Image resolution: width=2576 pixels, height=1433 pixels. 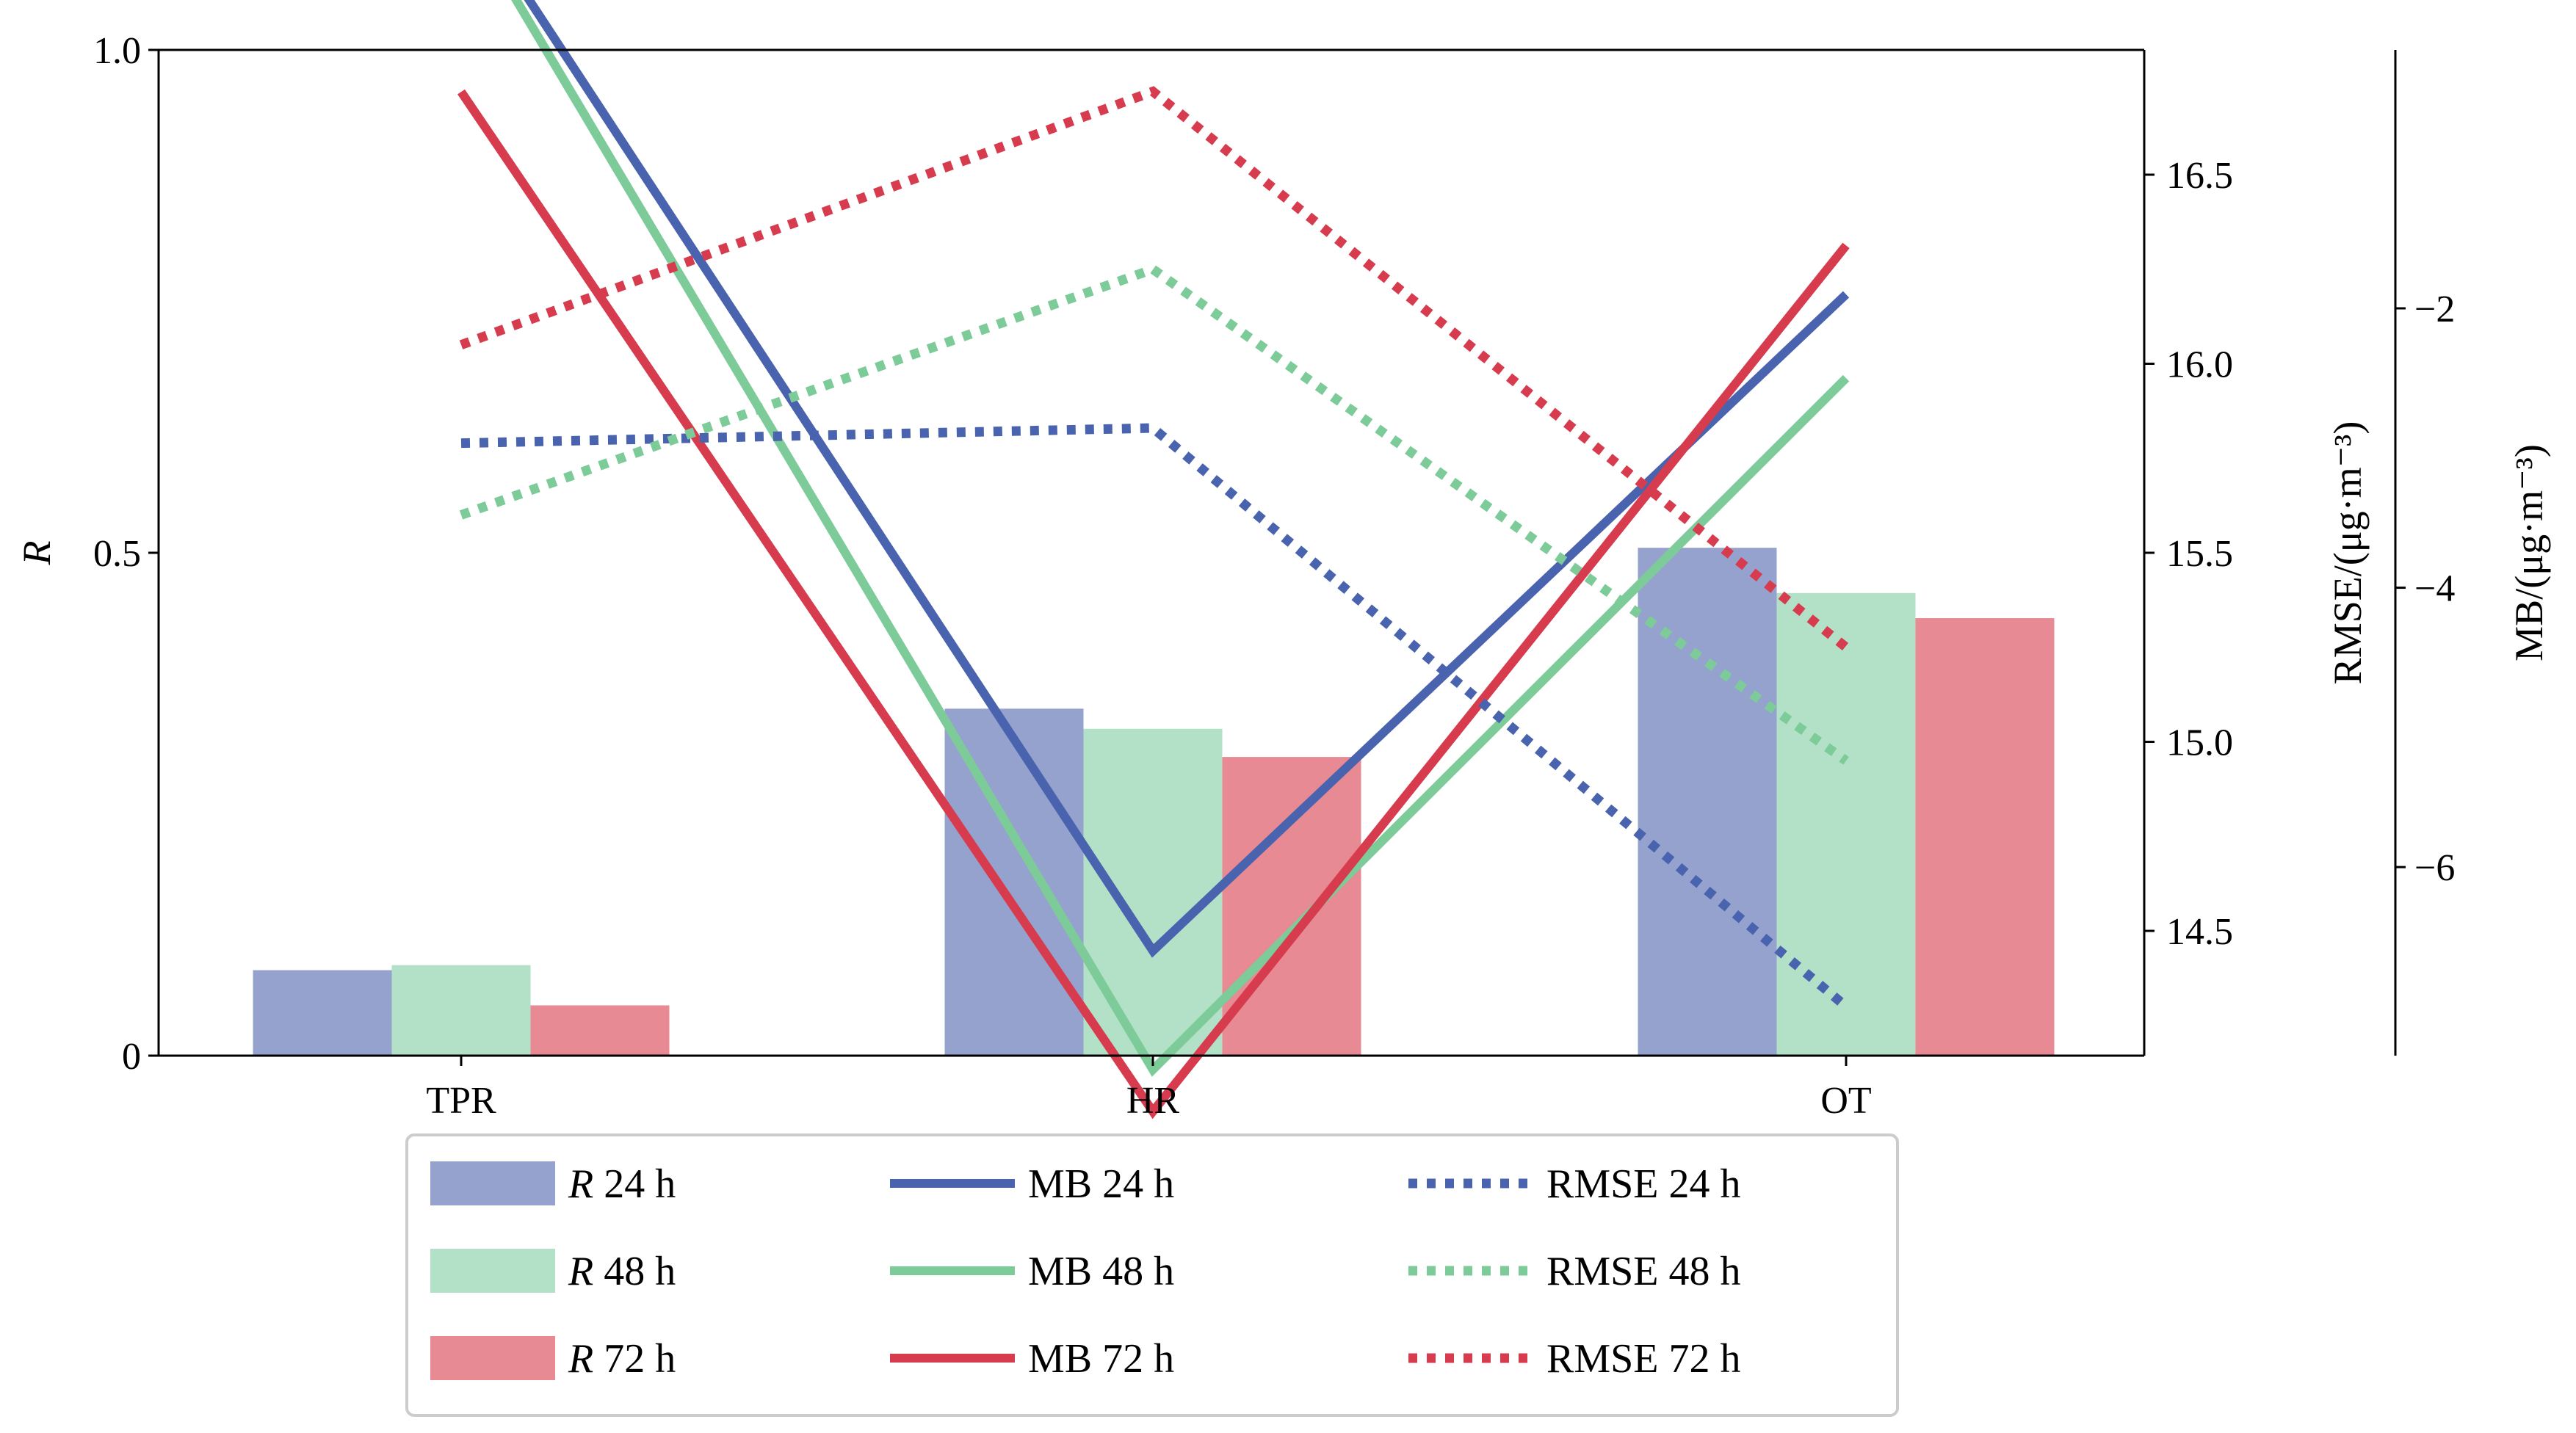 What do you see at coordinates (1101, 1184) in the screenshot?
I see `legend-label: MB 24 h` at bounding box center [1101, 1184].